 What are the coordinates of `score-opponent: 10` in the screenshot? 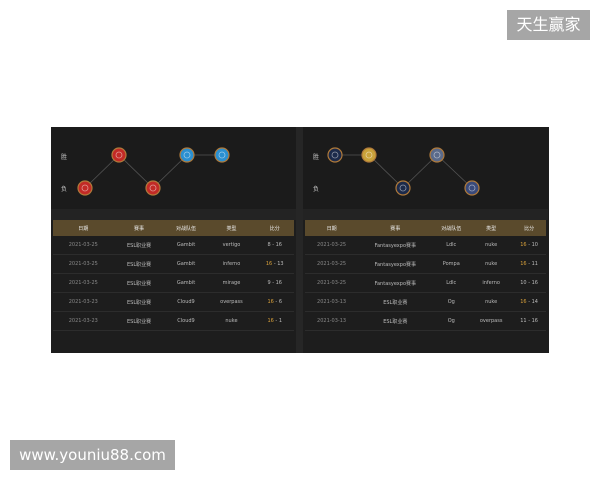 It's located at (534, 245).